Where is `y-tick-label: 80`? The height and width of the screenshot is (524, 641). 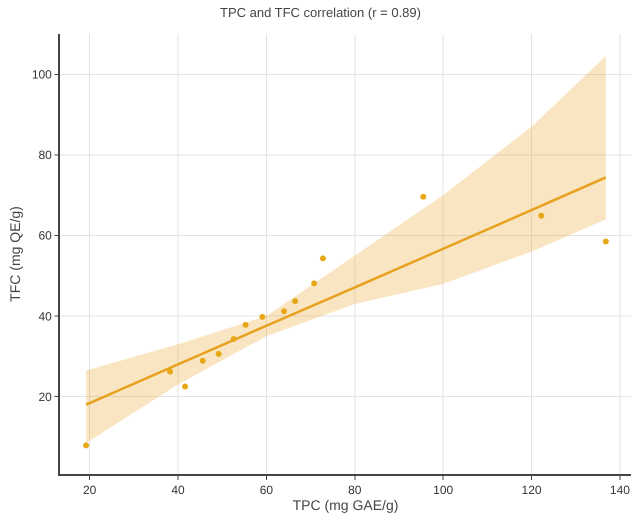
y-tick-label: 80 is located at coordinates (45, 155).